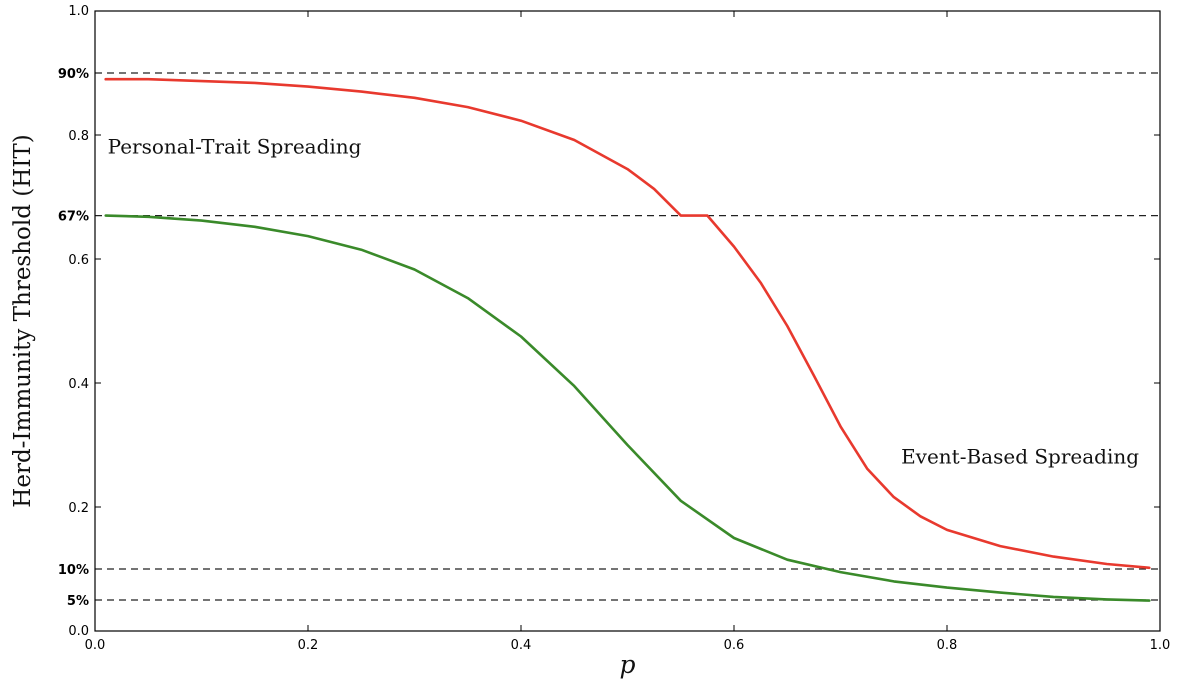 This screenshot has width=1177, height=684. Describe the element at coordinates (78, 11) in the screenshot. I see `y-tick-label: 1.0` at that location.